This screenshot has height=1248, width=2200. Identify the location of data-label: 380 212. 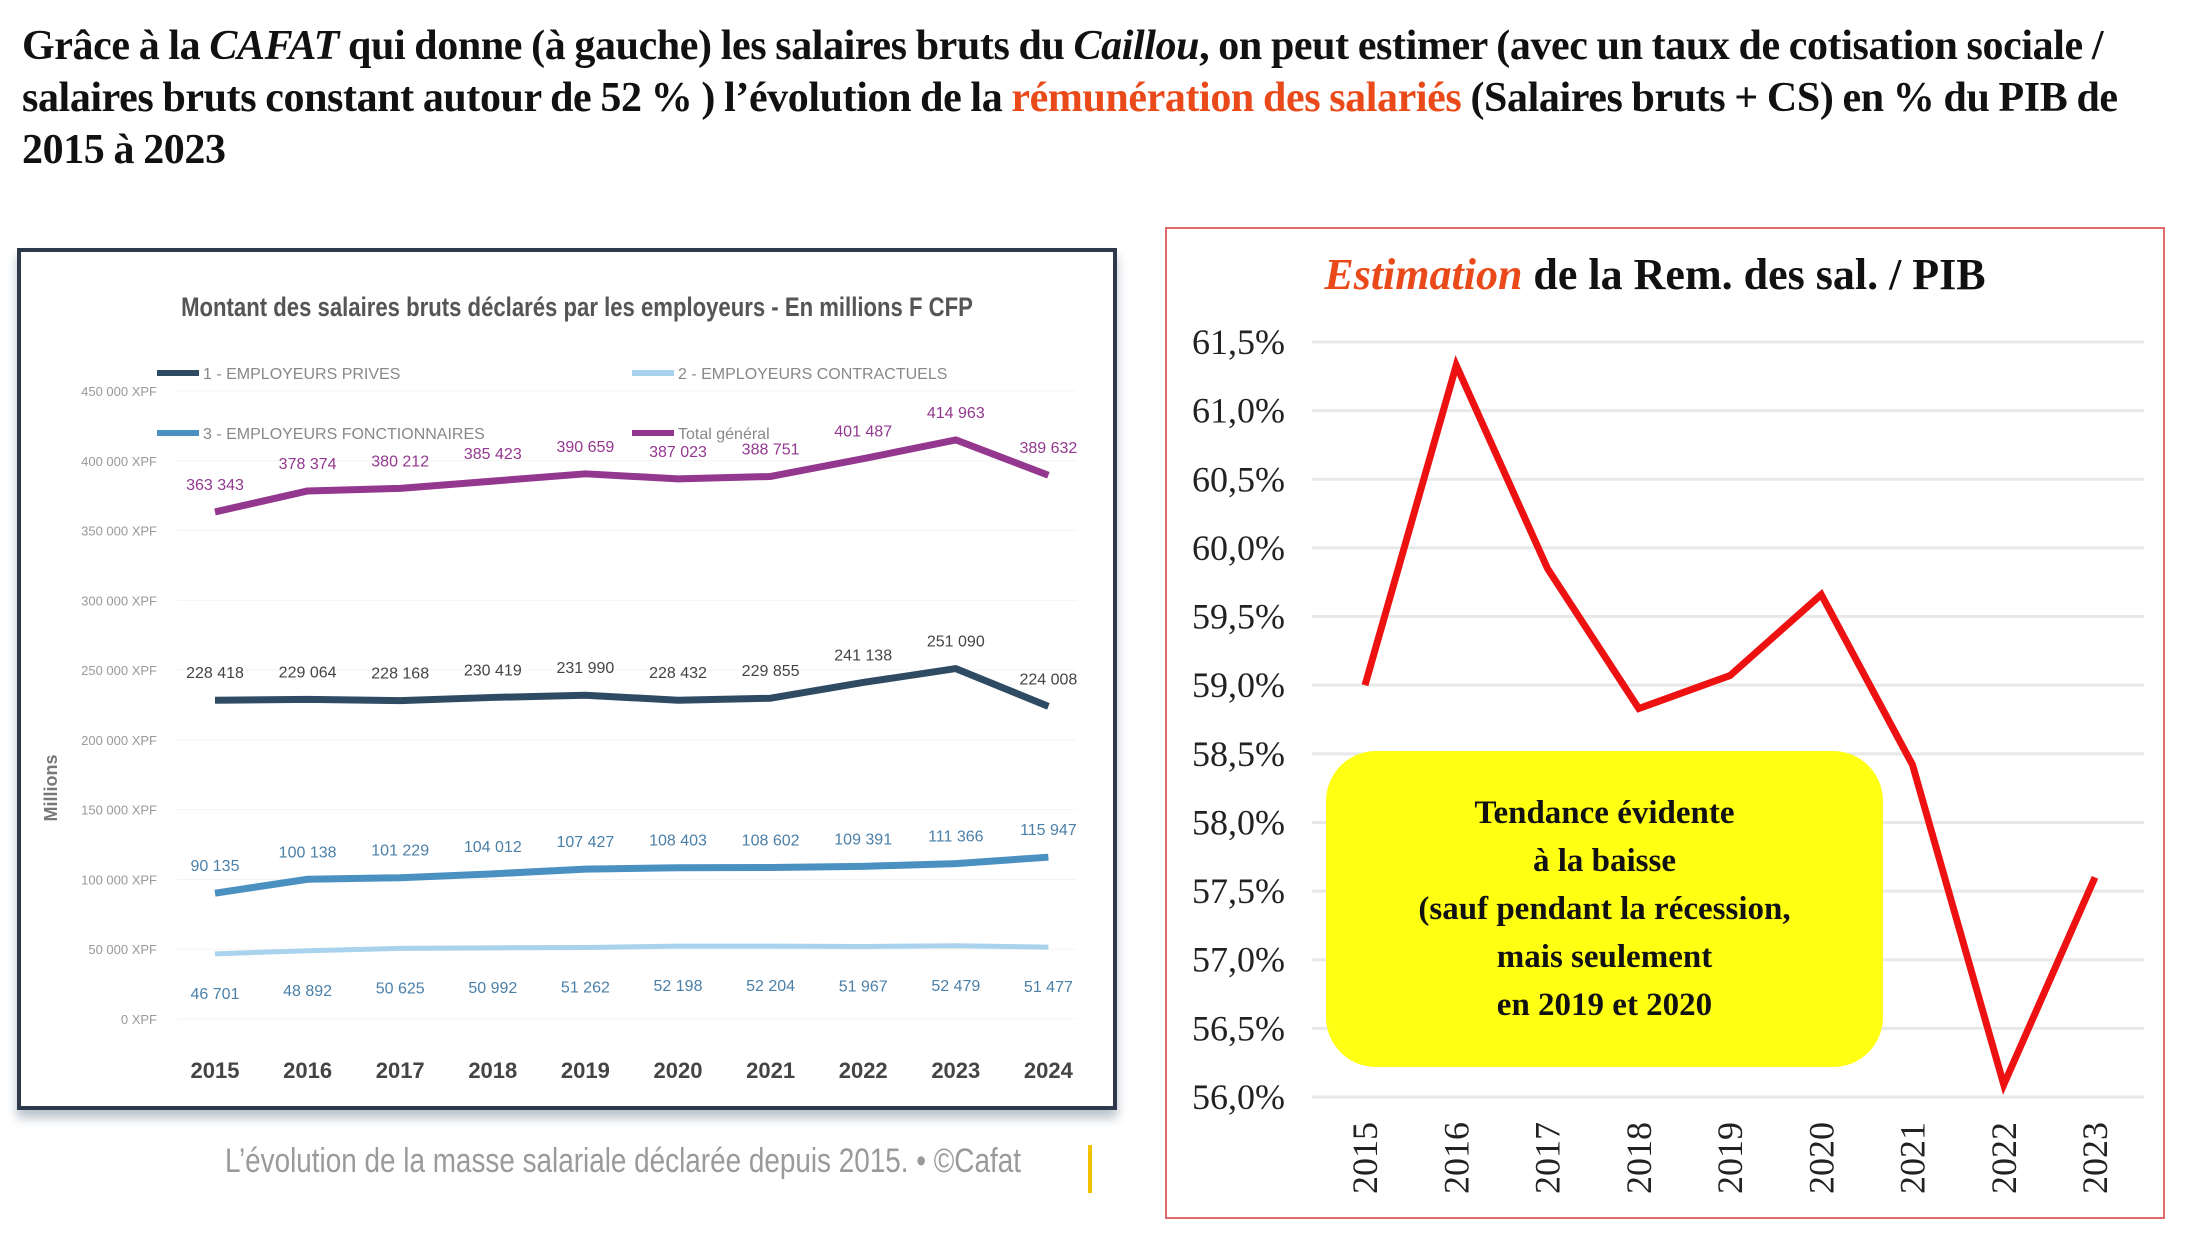
(400, 461).